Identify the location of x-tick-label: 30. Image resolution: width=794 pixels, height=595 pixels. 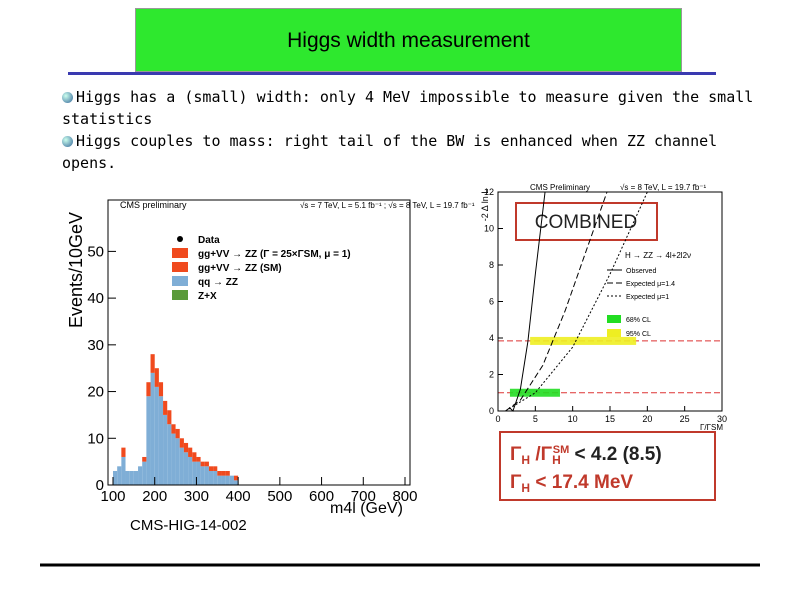
(722, 419).